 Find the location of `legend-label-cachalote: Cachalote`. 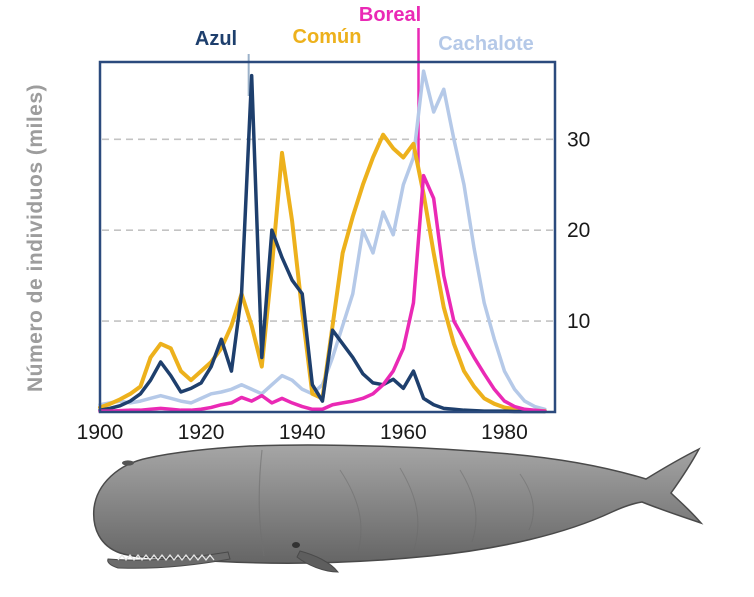

legend-label-cachalote: Cachalote is located at coordinates (486, 44).